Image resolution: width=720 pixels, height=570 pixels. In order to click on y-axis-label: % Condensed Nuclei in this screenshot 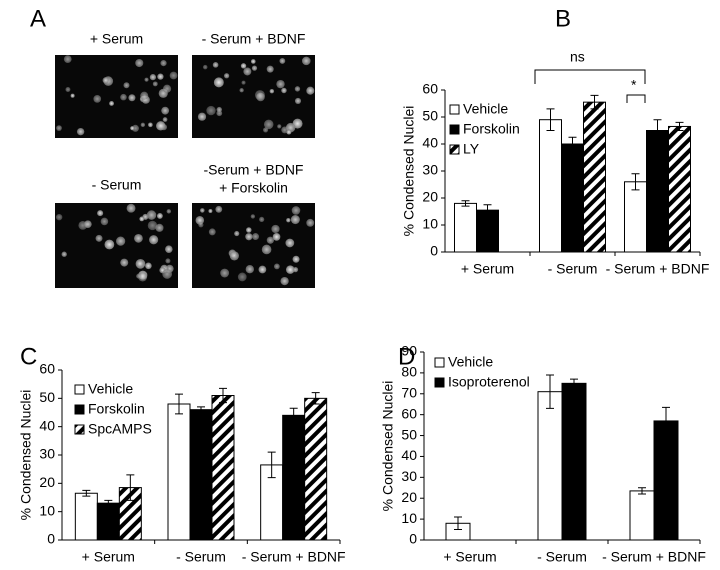, I will do `click(388, 446)`.